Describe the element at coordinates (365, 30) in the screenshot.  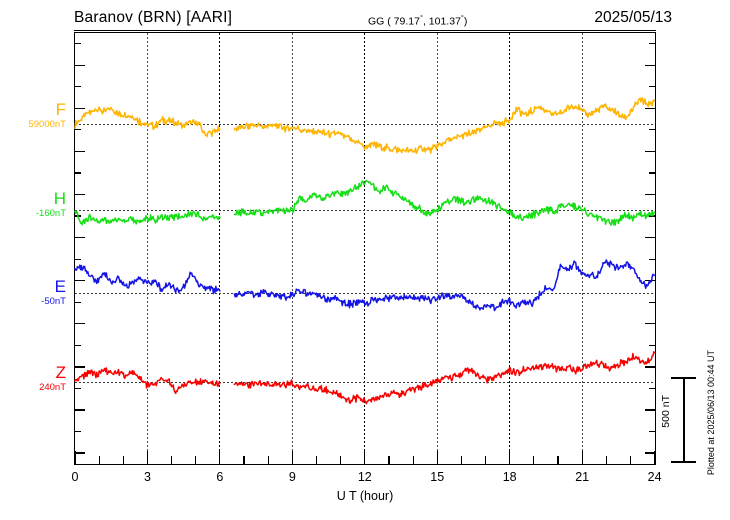
I see `header-divider` at that location.